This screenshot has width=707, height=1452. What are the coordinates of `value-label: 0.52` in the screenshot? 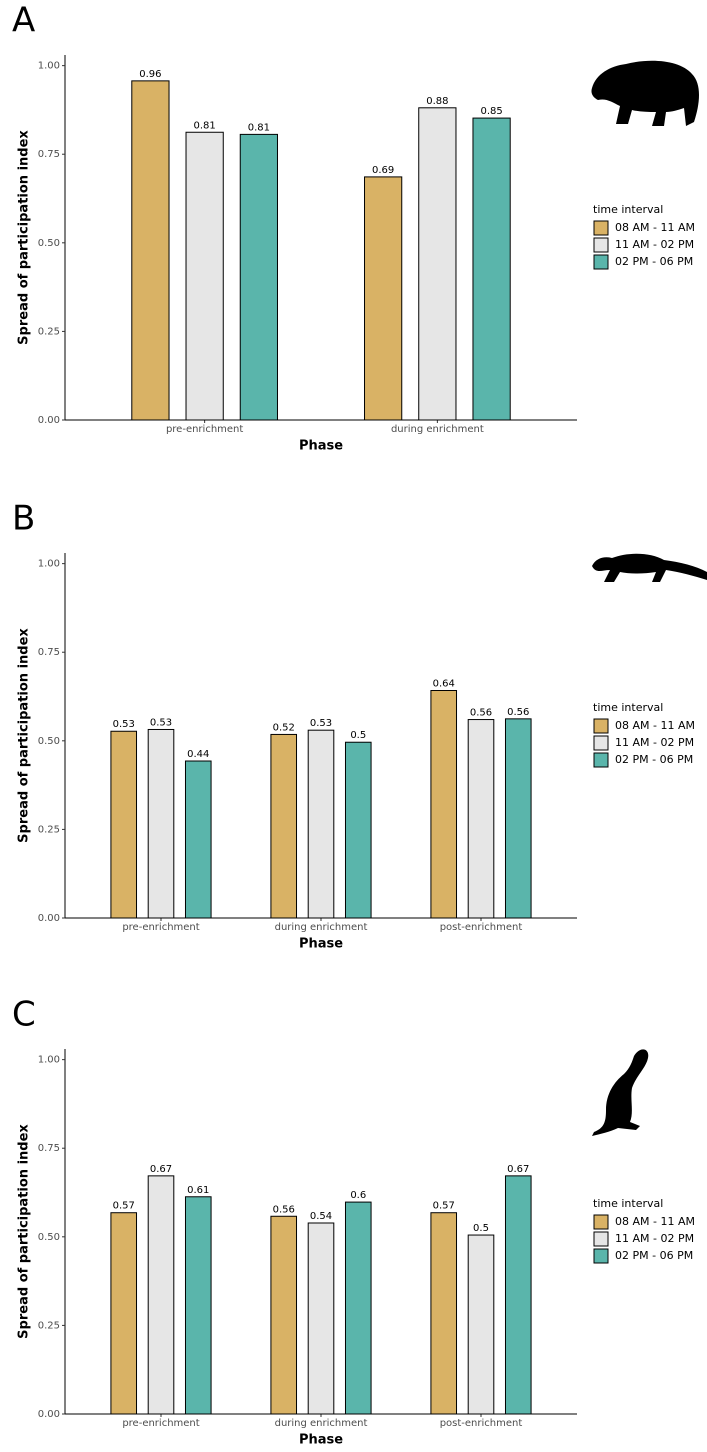 It's located at (284, 727).